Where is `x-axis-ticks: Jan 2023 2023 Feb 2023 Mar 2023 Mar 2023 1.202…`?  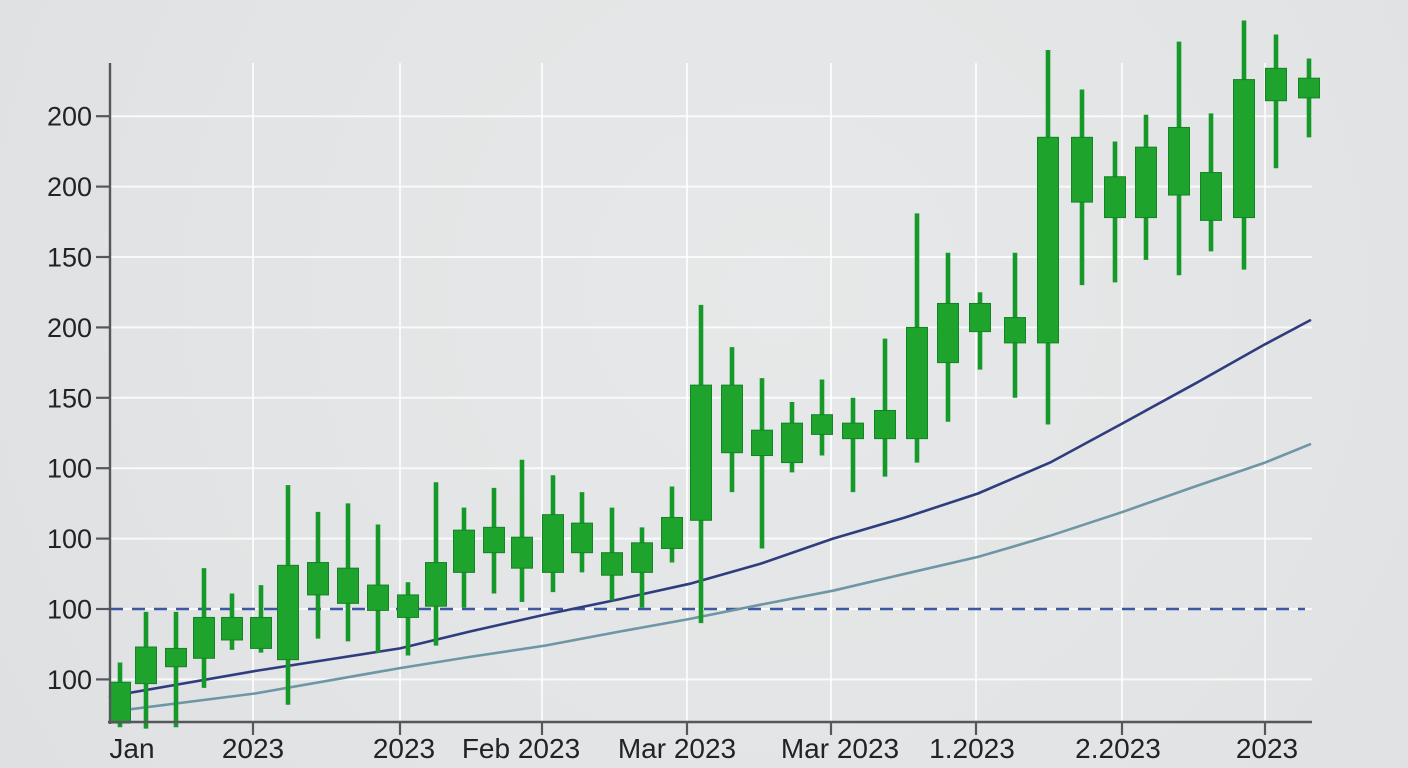
x-axis-ticks: Jan 2023 2023 Feb 2023 Mar 2023 Mar 2023 1.202… is located at coordinates (703, 743).